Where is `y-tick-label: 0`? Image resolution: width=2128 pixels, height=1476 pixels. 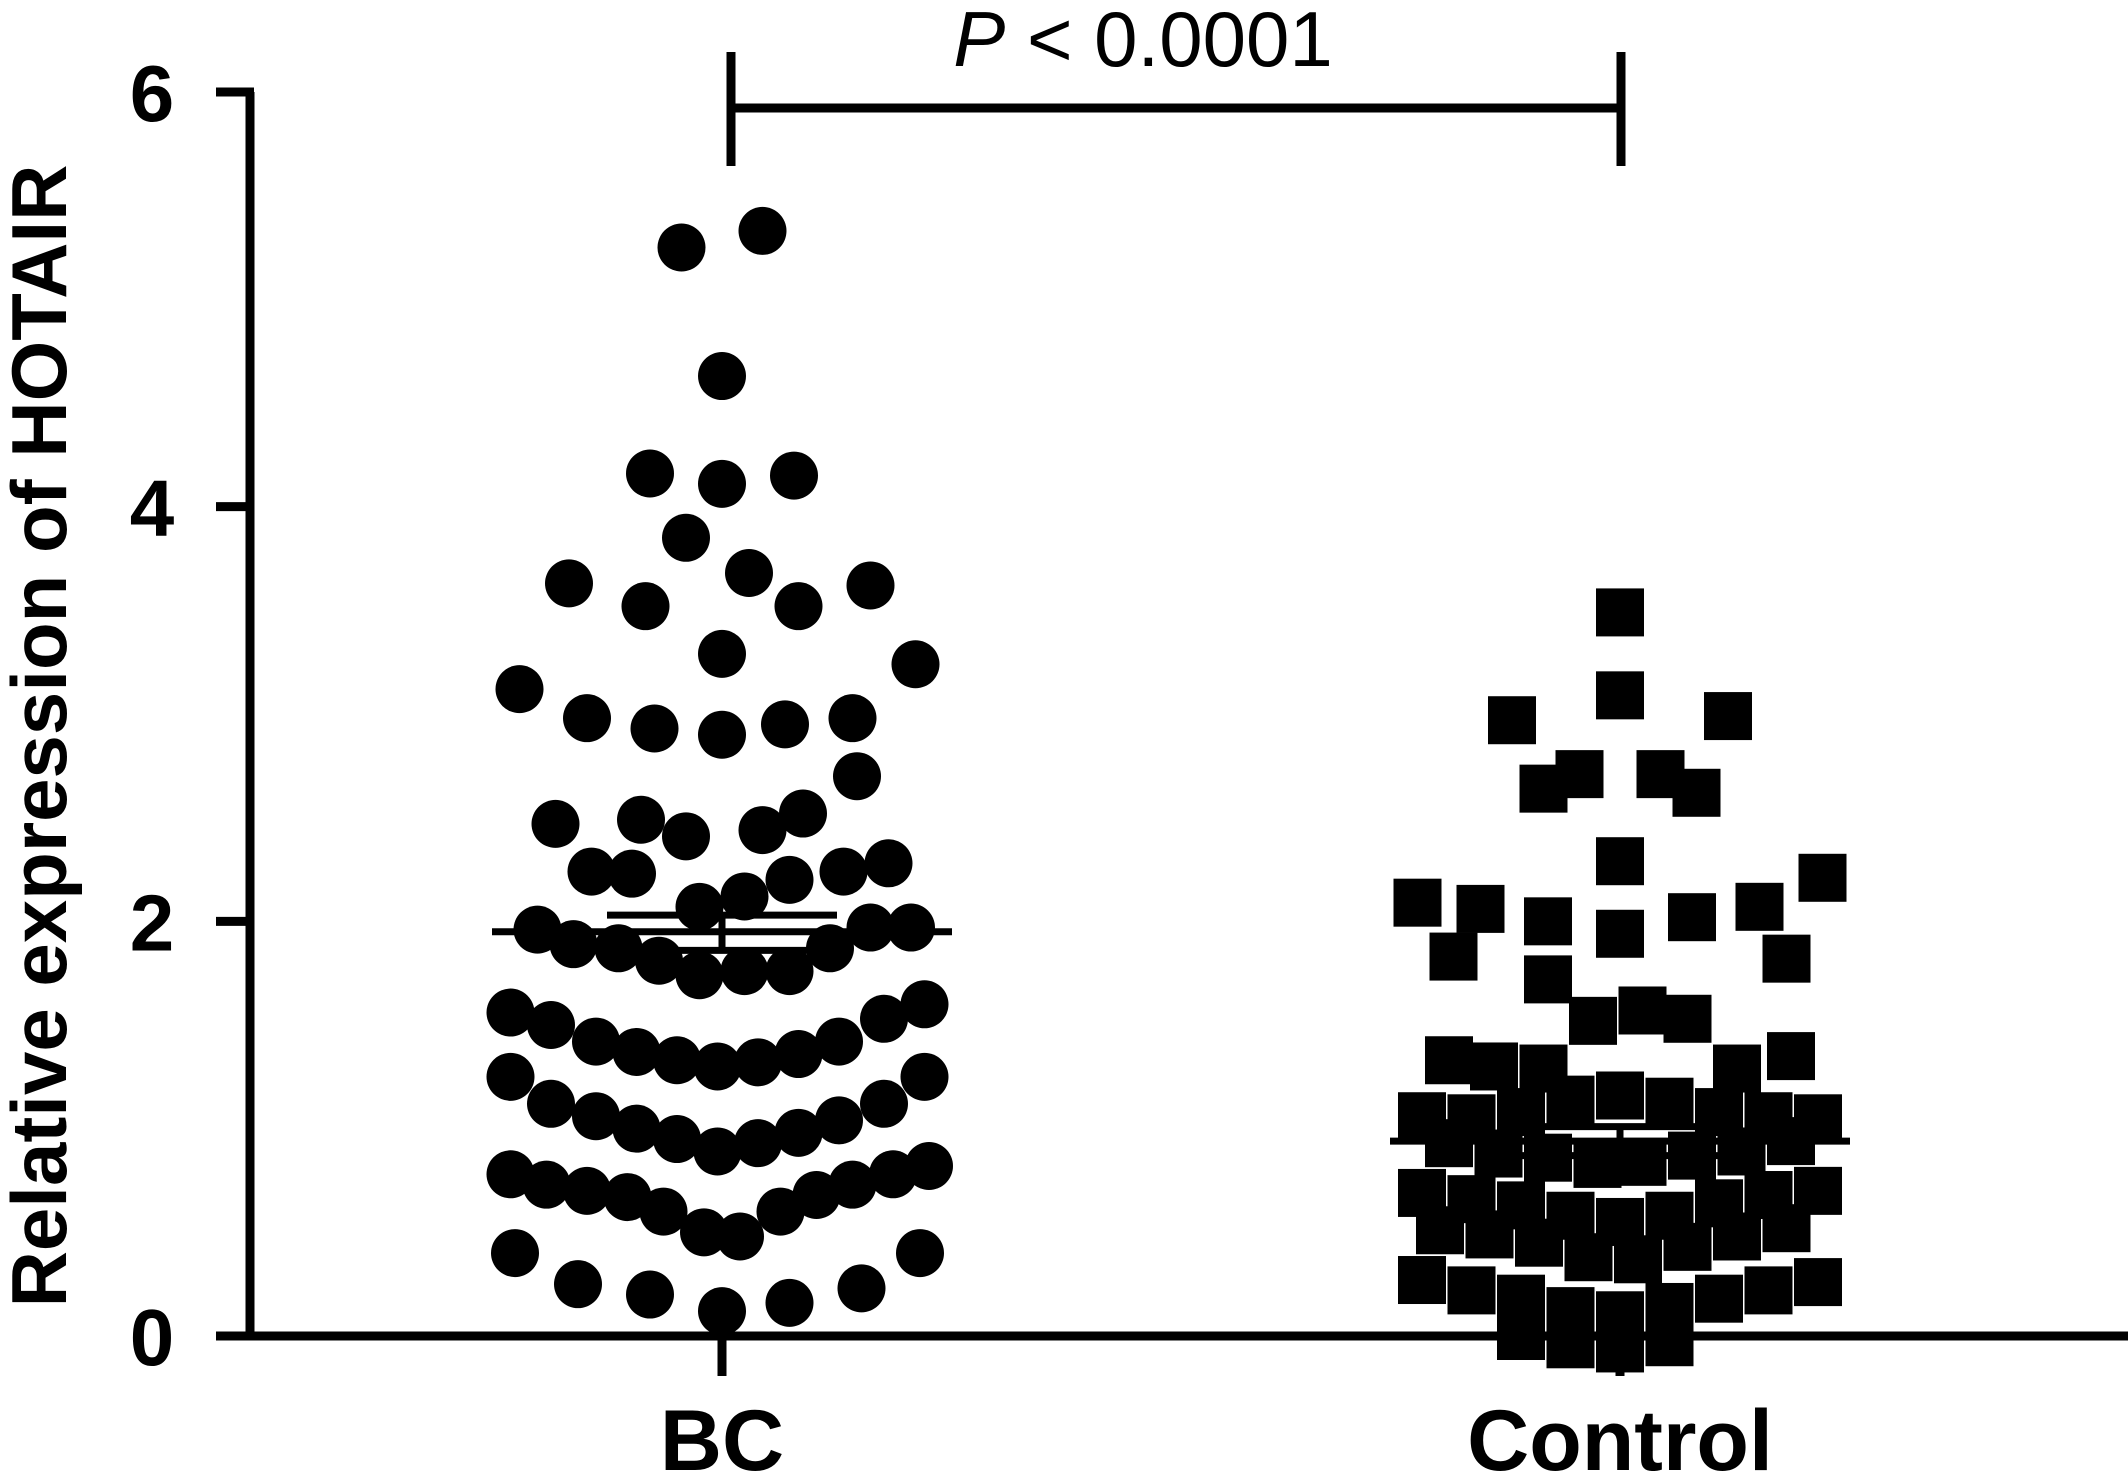
y-tick-label: 0 is located at coordinates (152, 1337).